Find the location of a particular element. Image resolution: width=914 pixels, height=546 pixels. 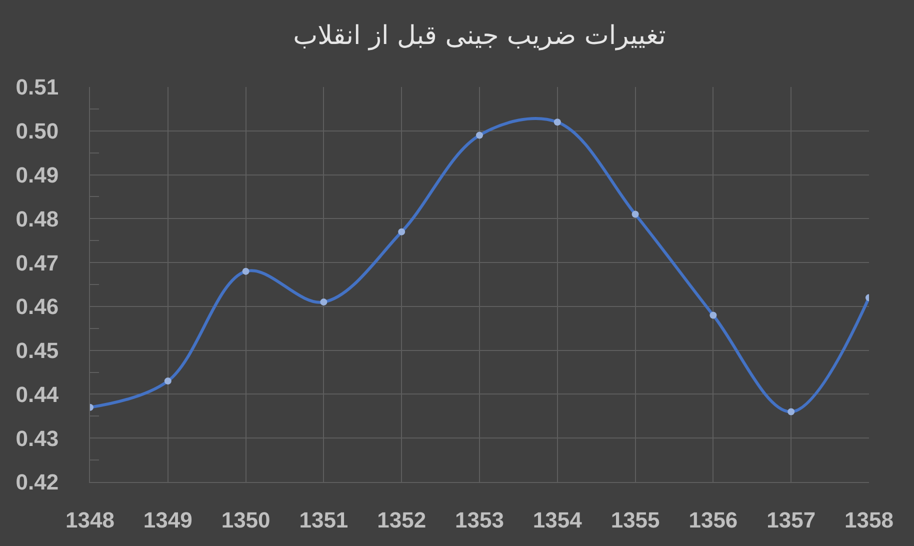

x-tick-label: 1358 is located at coordinates (869, 519).